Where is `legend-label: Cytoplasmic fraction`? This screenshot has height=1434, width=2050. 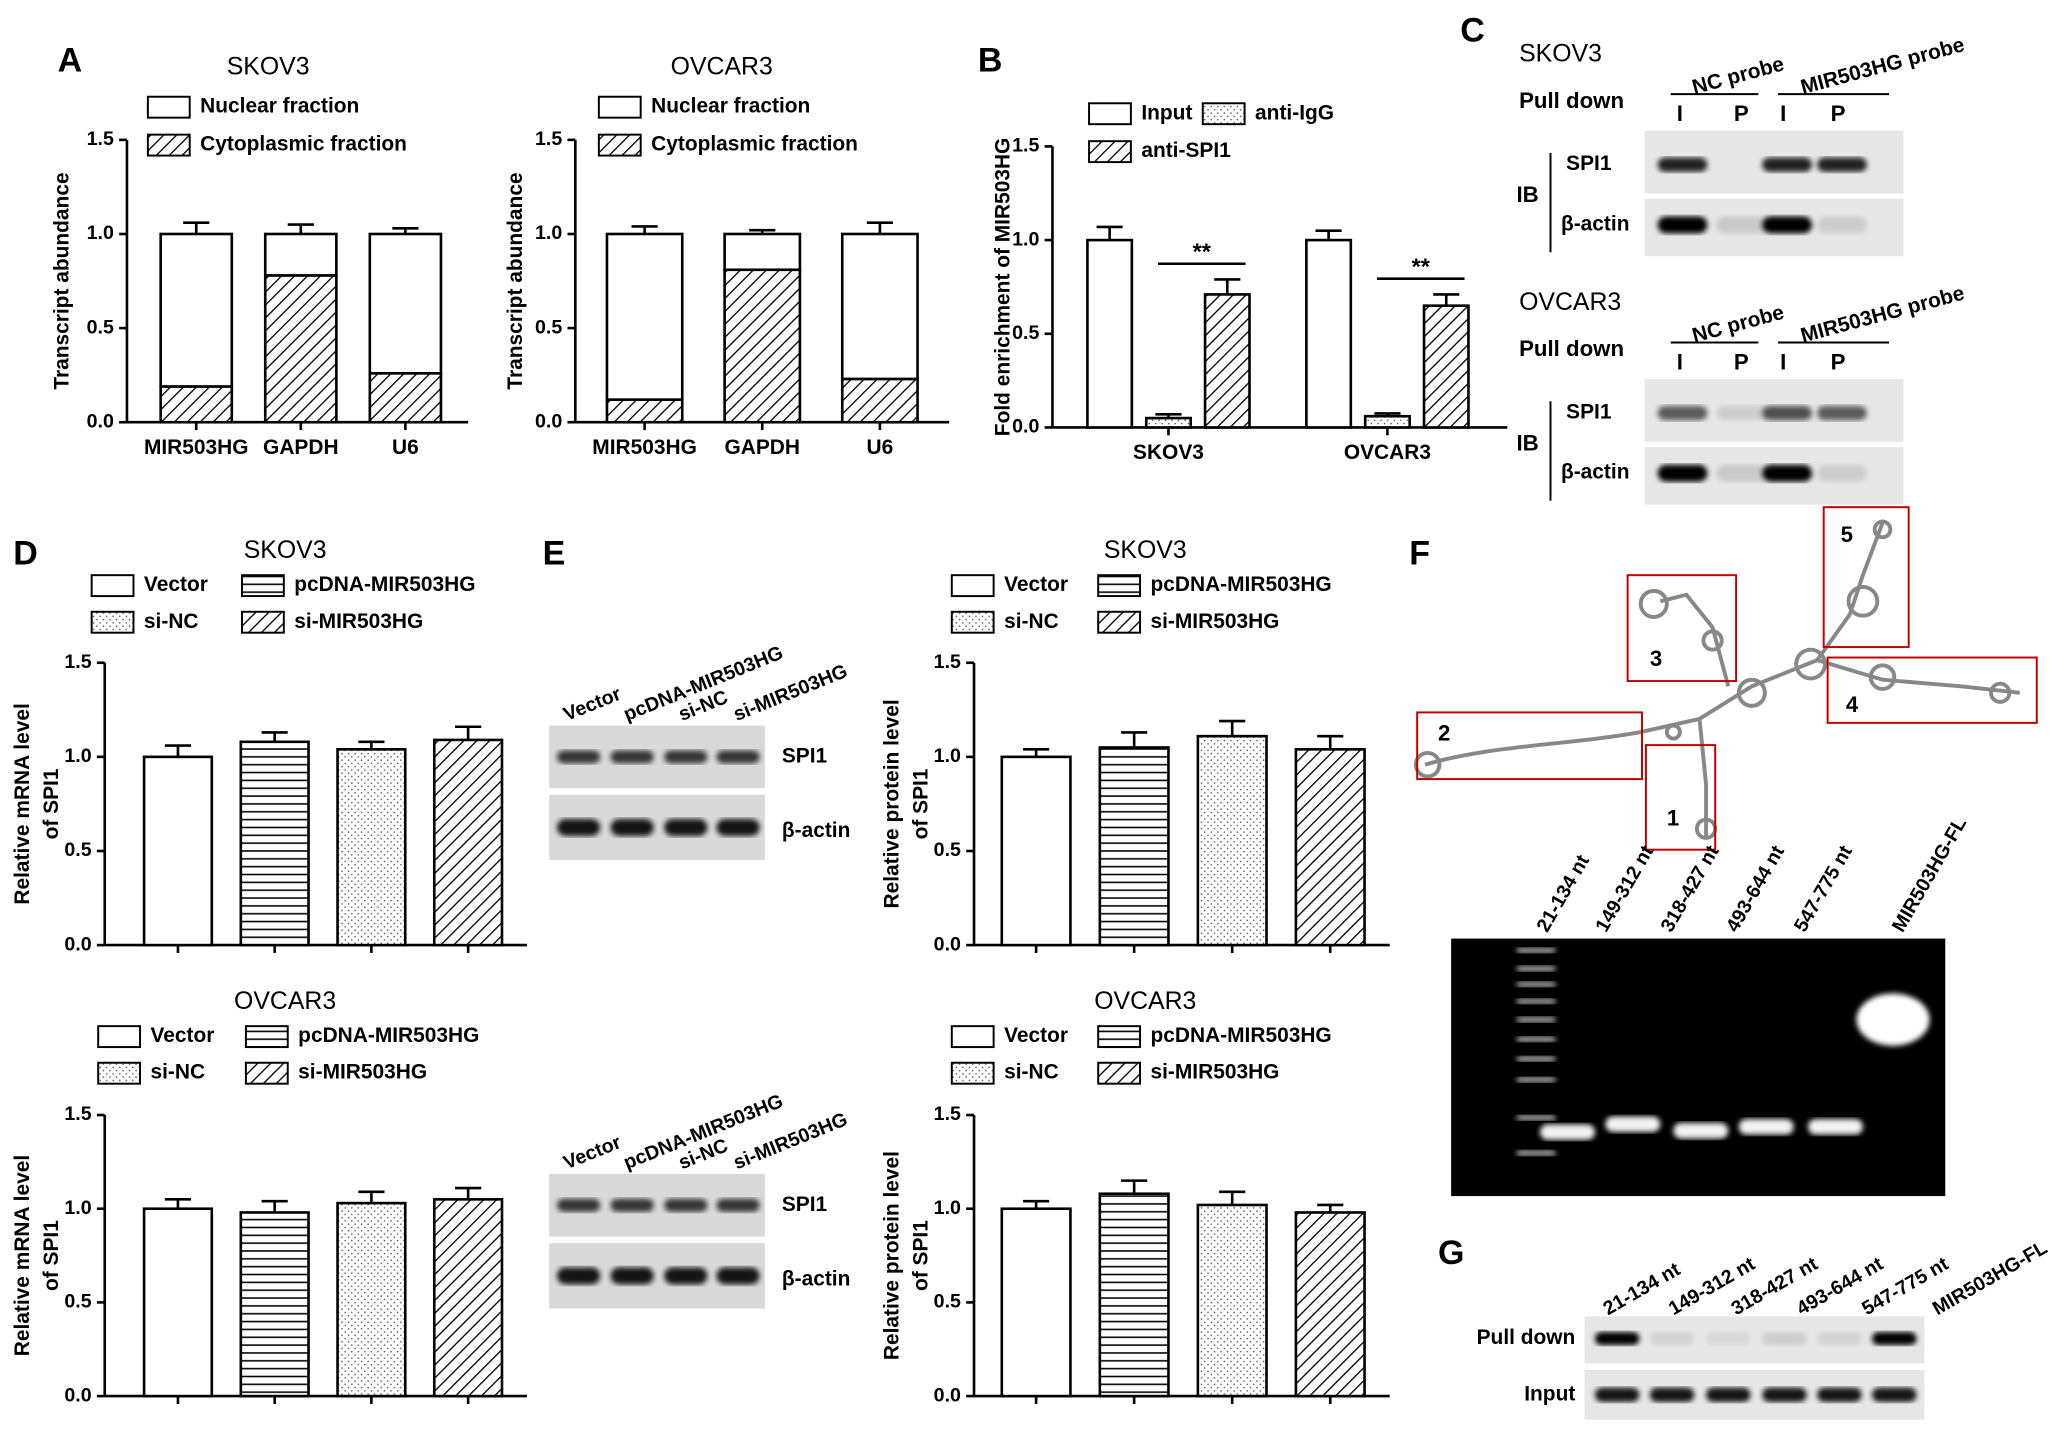 legend-label: Cytoplasmic fraction is located at coordinates (303, 144).